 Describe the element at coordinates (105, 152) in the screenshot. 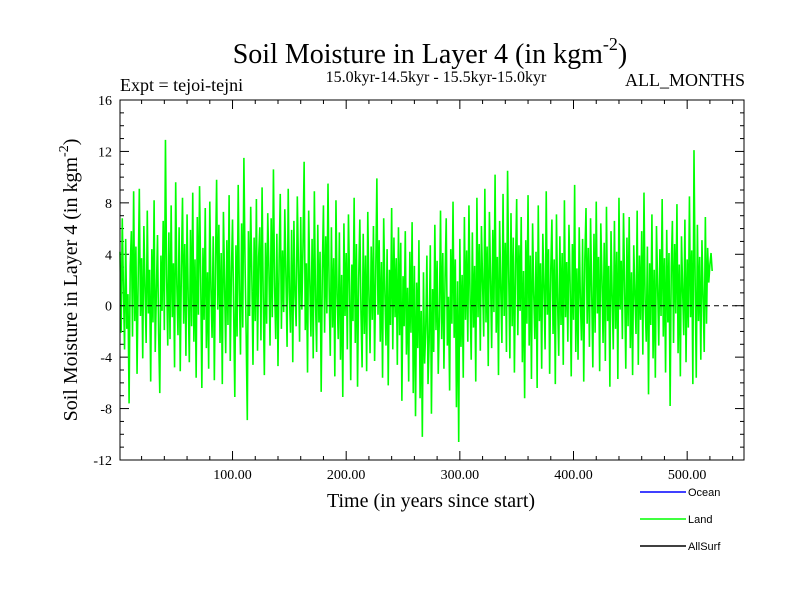

I see `y-tick-label: 12` at that location.